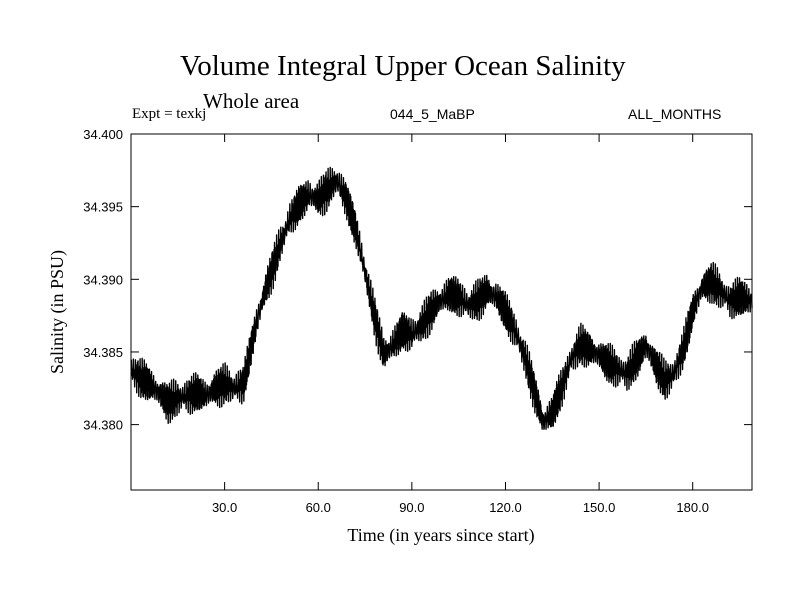 The height and width of the screenshot is (600, 800). I want to click on x-tick-label: 180.0, so click(692, 507).